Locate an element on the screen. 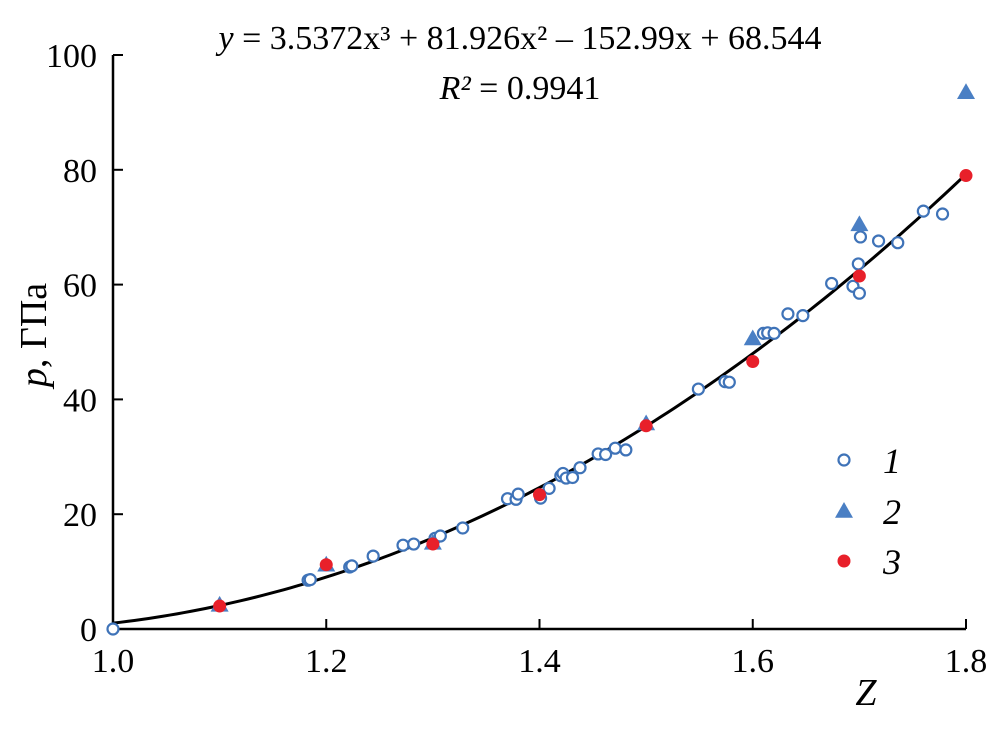 The height and width of the screenshot is (729, 991). y-tick-label: 20 is located at coordinates (80, 515).